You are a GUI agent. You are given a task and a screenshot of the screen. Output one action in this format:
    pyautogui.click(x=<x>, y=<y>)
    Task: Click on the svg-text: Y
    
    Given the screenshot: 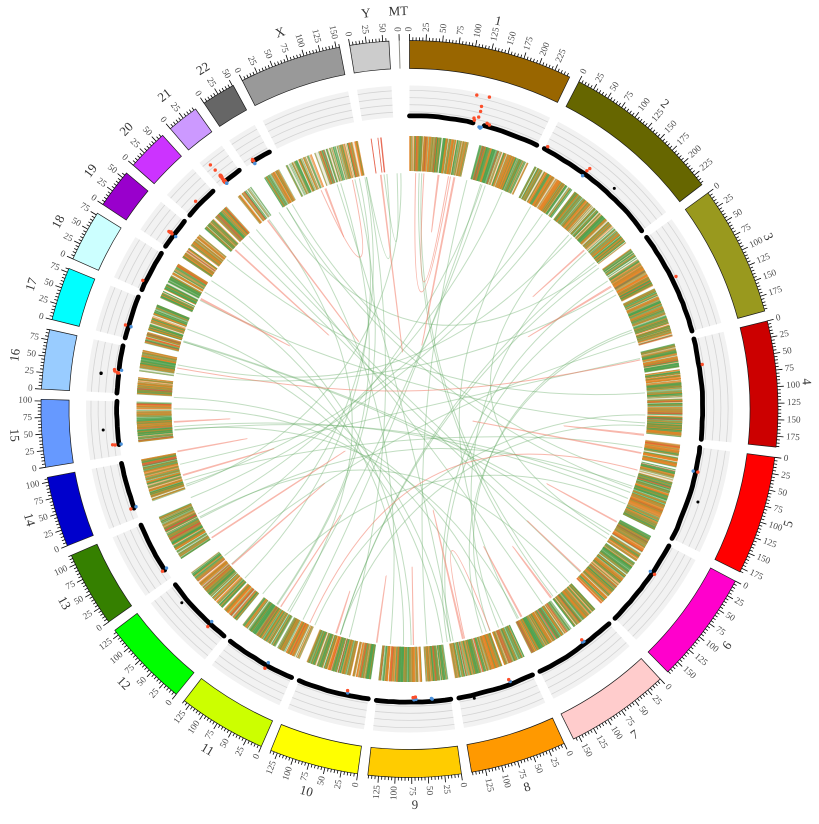 What is the action you would take?
    pyautogui.click(x=366, y=13)
    